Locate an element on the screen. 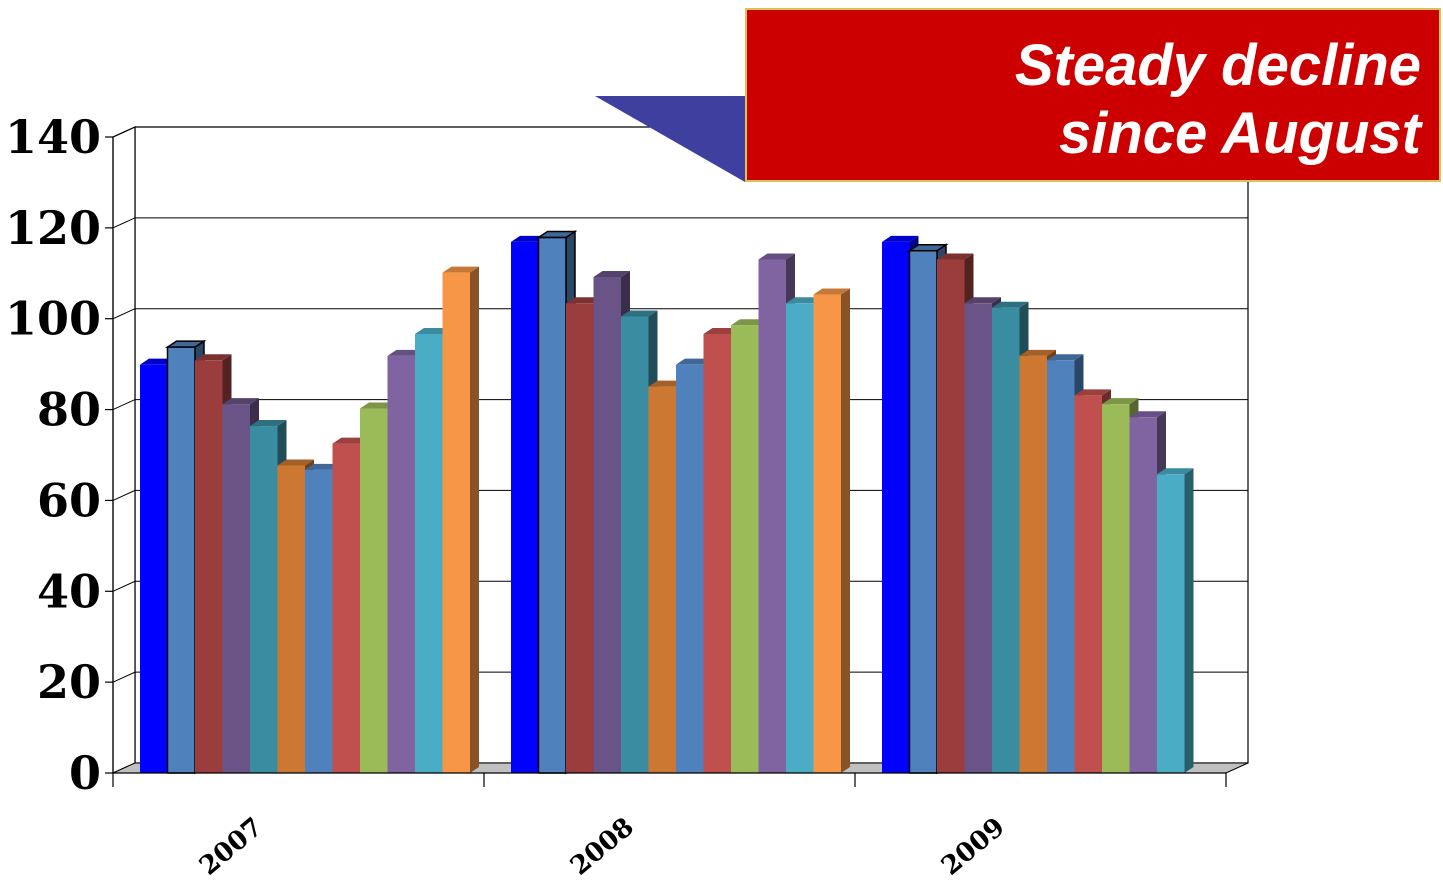 The image size is (1443, 885). x-tick-label: 2009 is located at coordinates (973, 847).